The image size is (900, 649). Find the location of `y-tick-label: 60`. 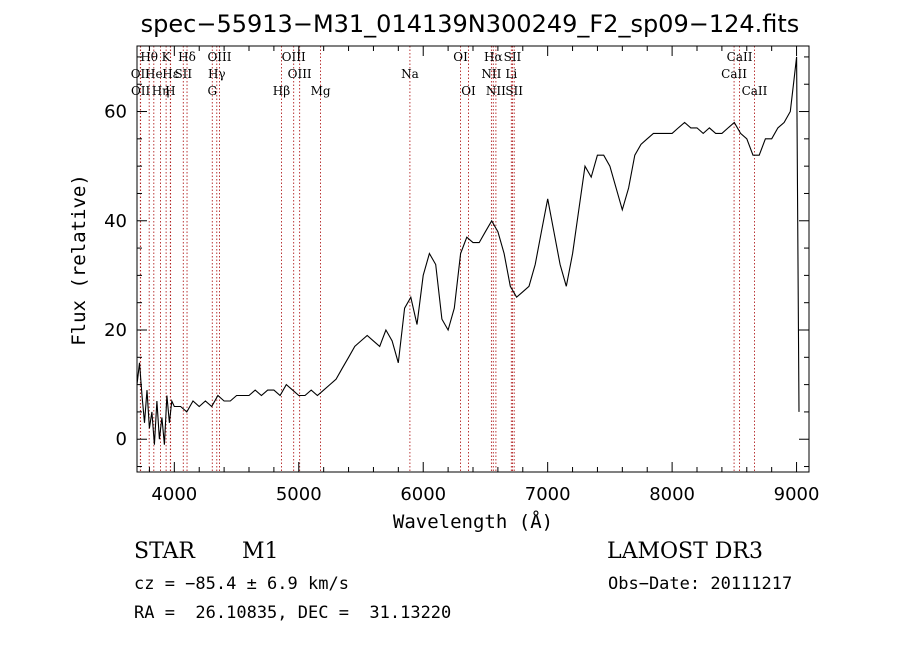

y-tick-label: 60 is located at coordinates (115, 112).